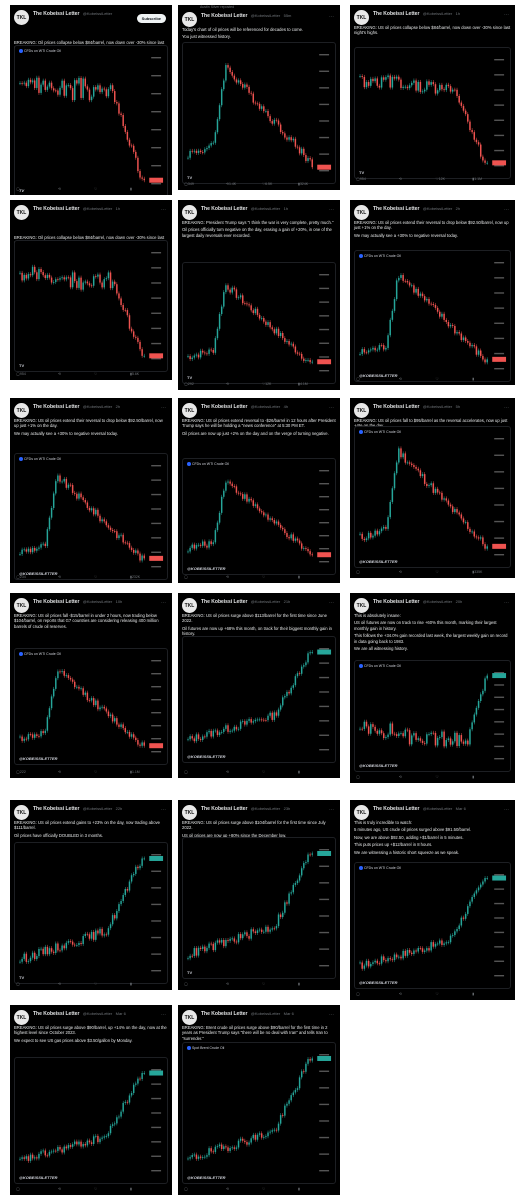  I want to click on repost-icon: ⟲ 1.4K, so click(231, 184).